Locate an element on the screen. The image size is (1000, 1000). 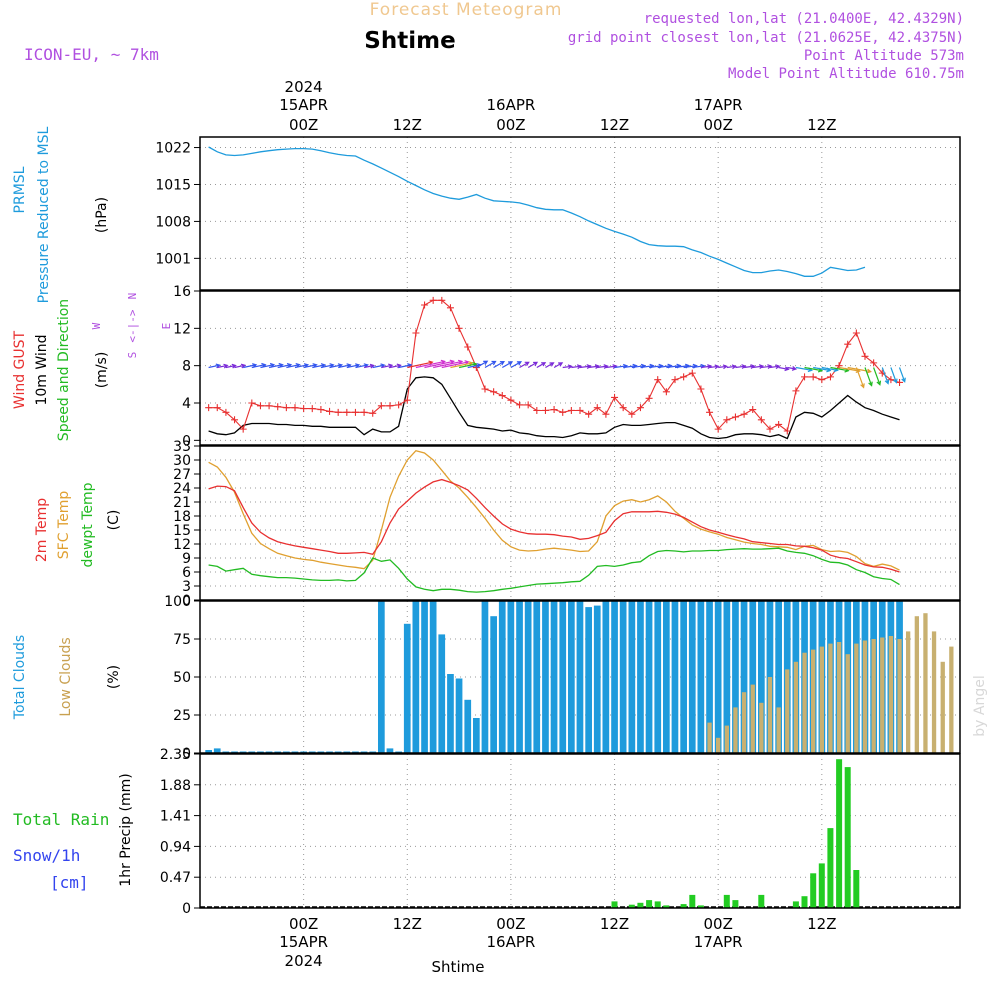
y-tick-label: 25 is located at coordinates (182, 716).